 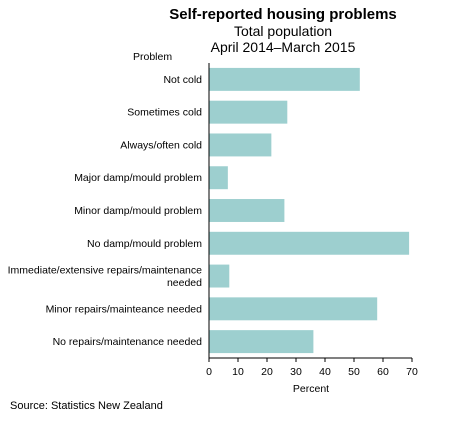 I want to click on x-tick-label: 20, so click(x=267, y=372).